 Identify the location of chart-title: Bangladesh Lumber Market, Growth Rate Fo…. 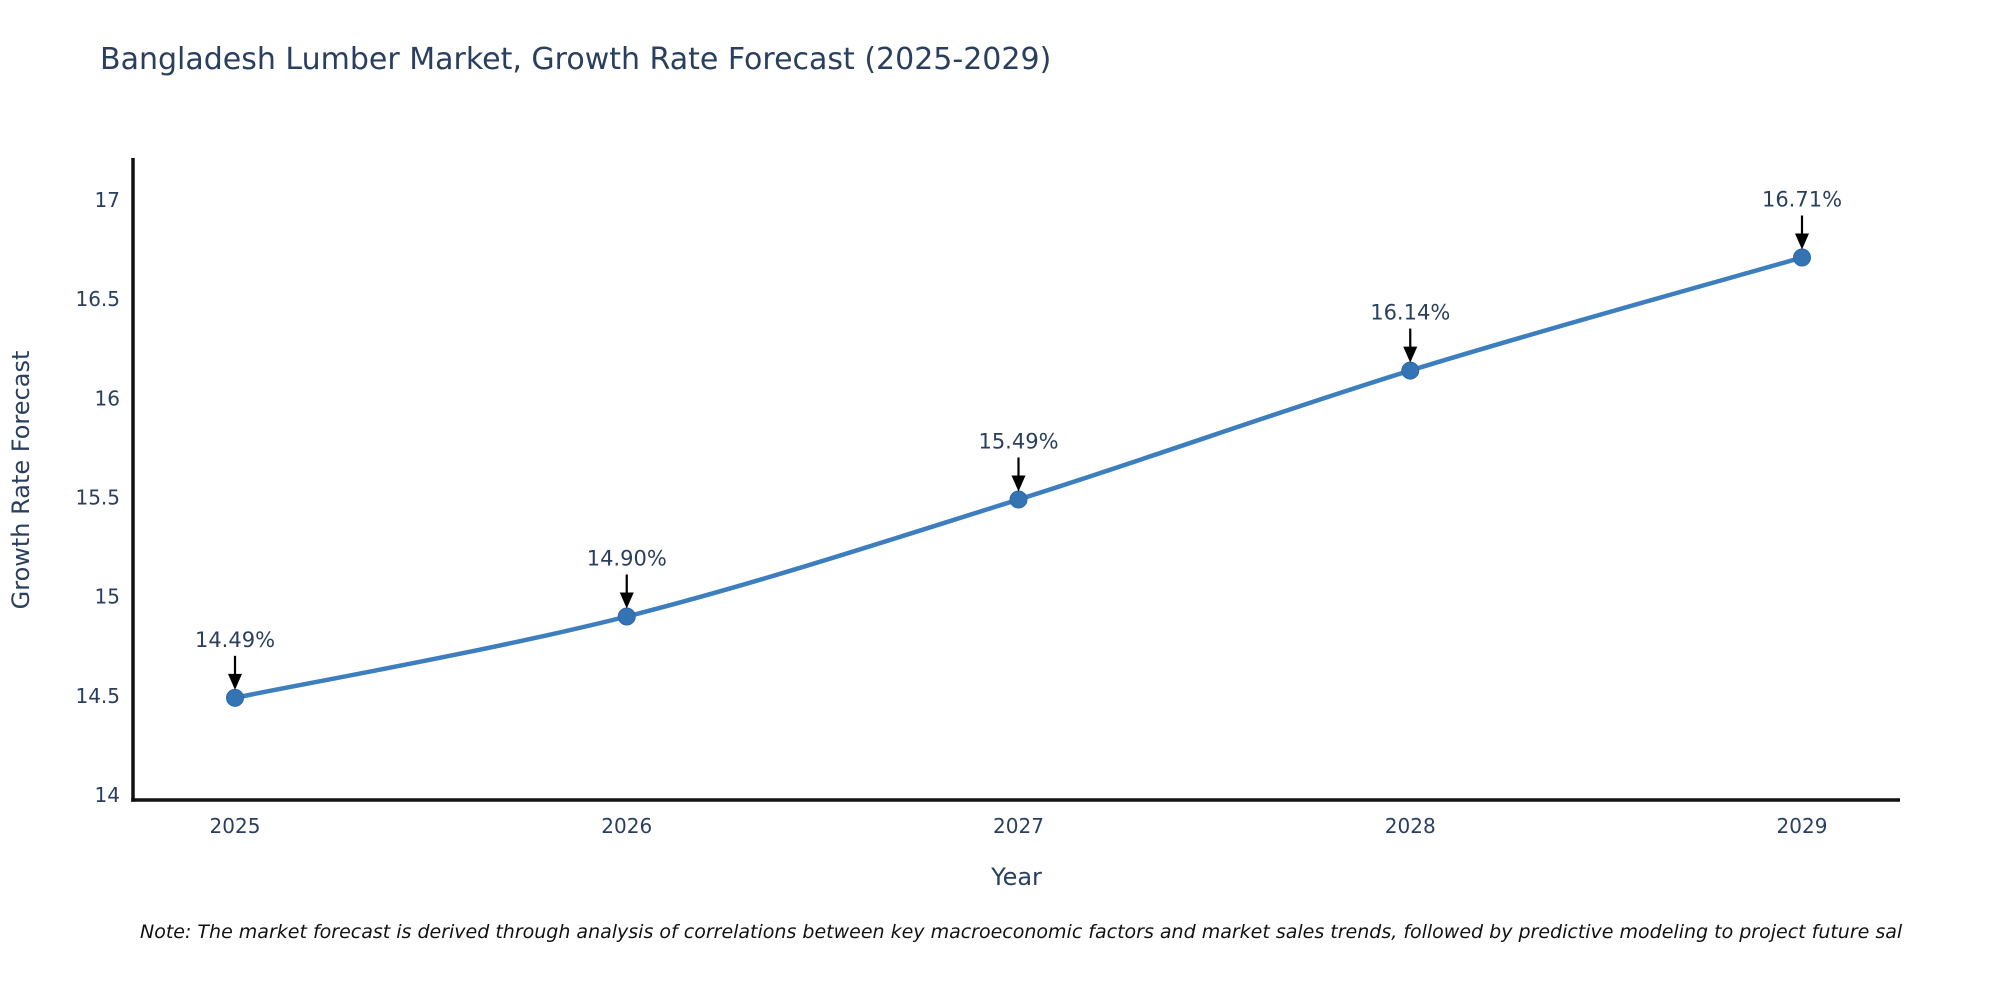
(576, 59).